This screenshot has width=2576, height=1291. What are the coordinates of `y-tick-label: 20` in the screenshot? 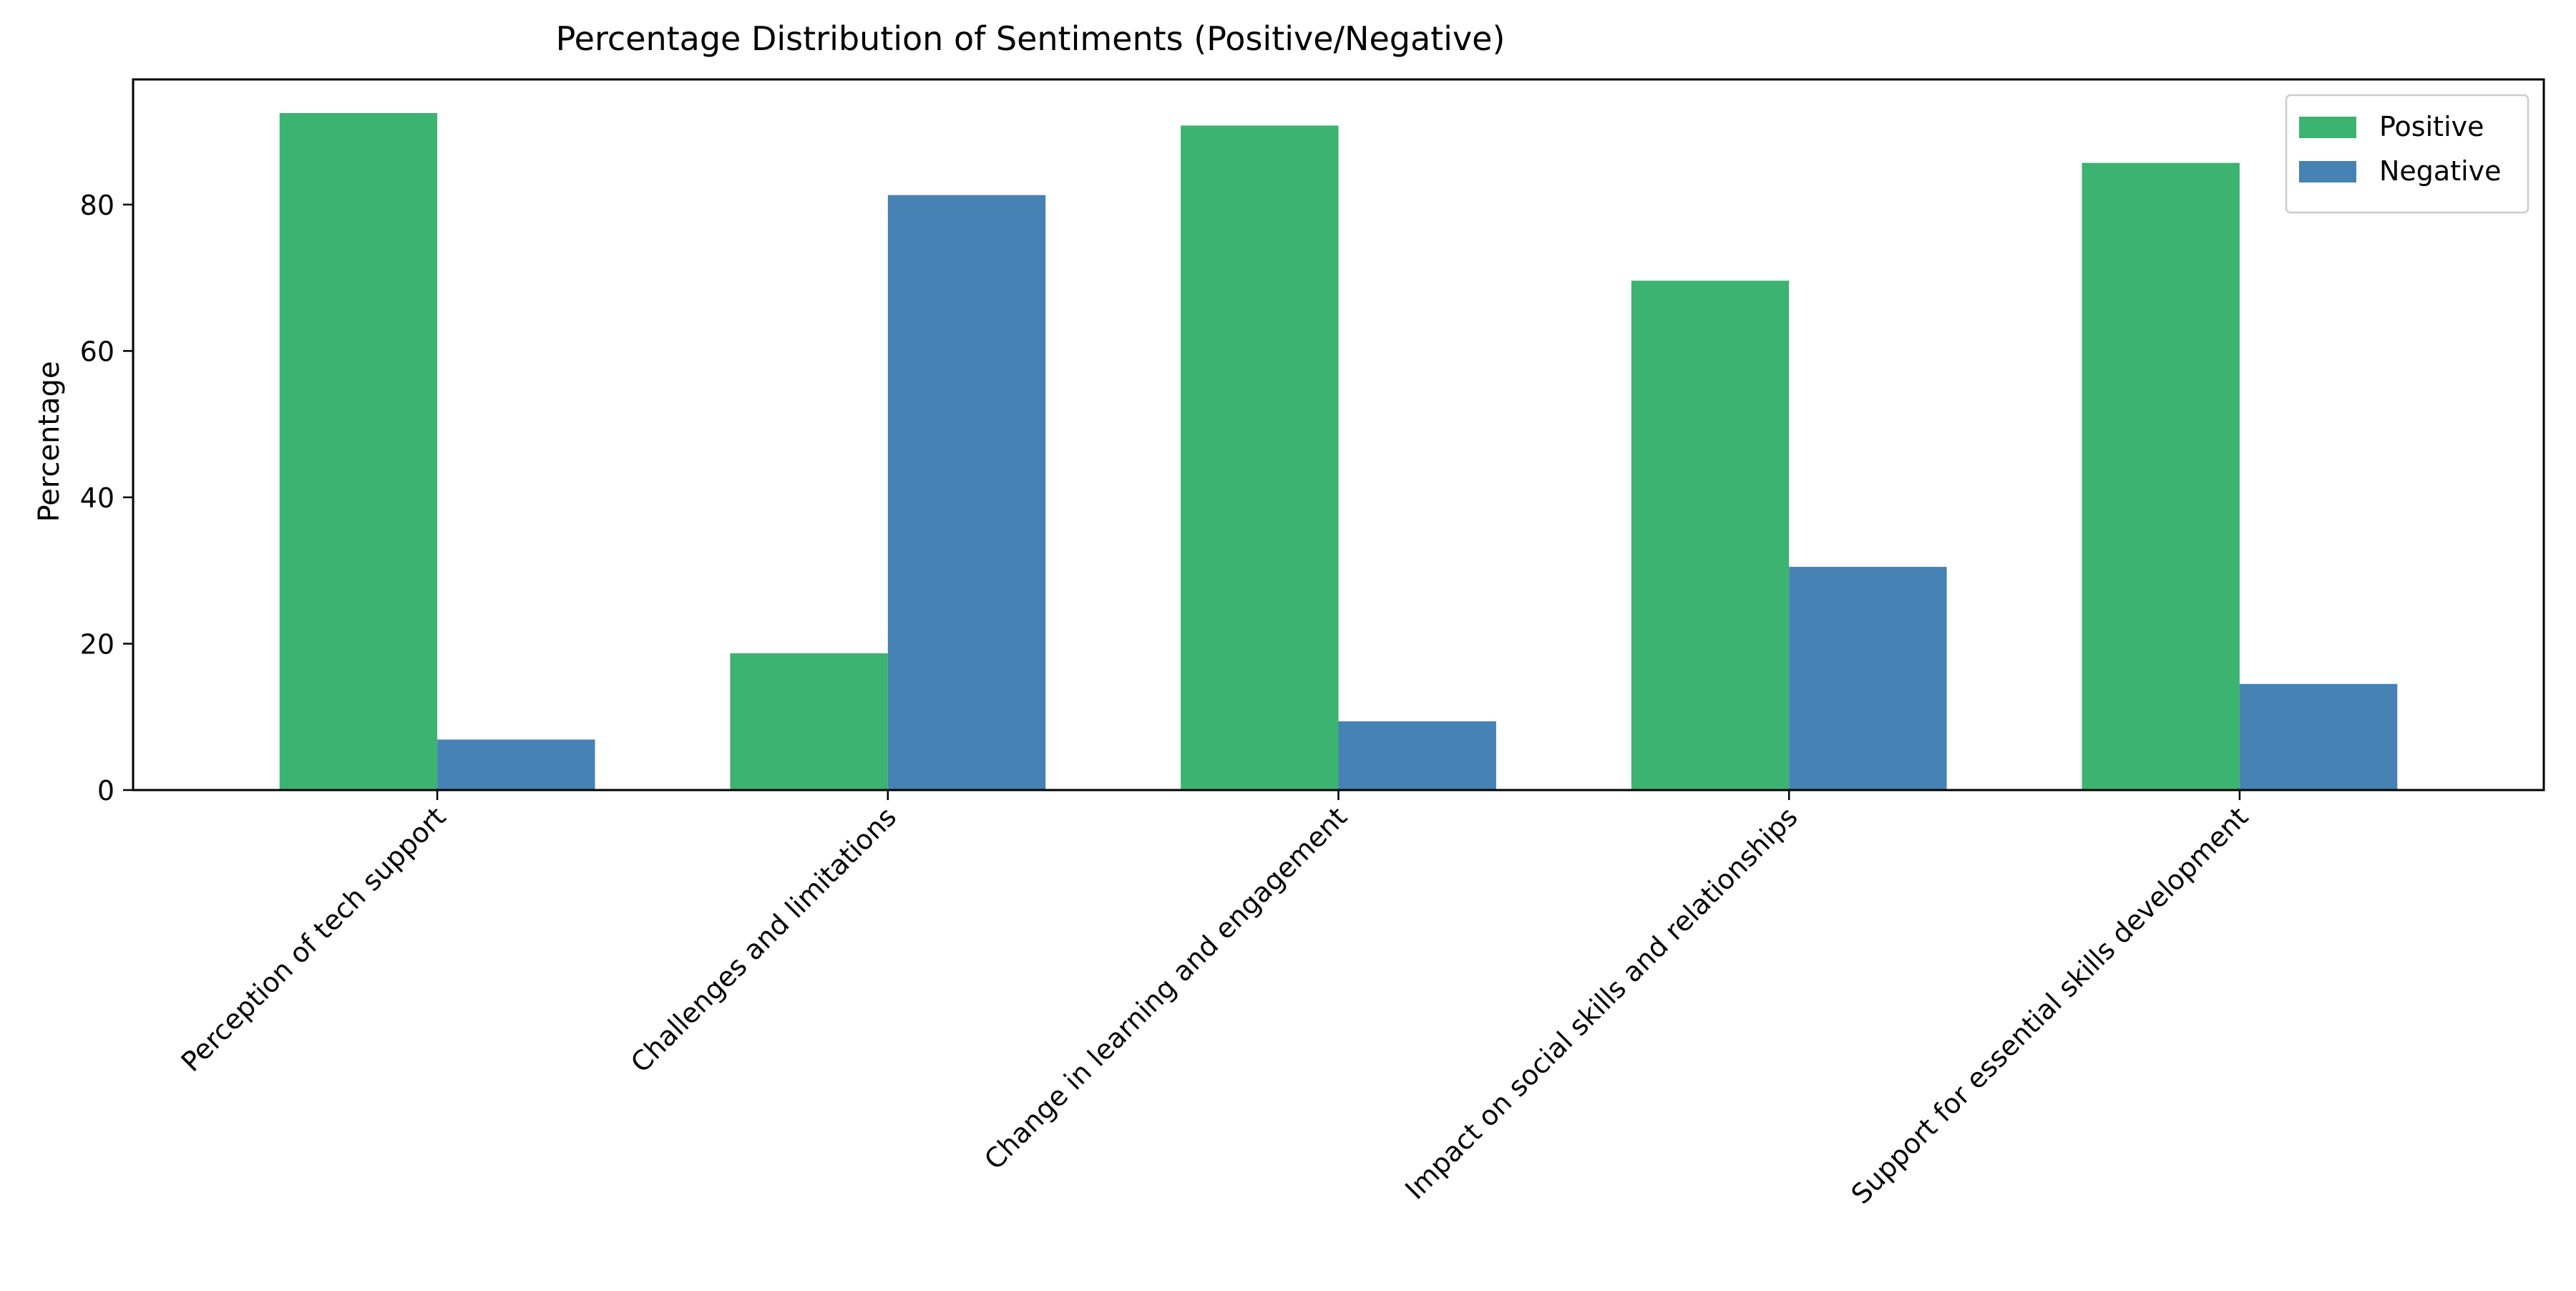 It's located at (97, 644).